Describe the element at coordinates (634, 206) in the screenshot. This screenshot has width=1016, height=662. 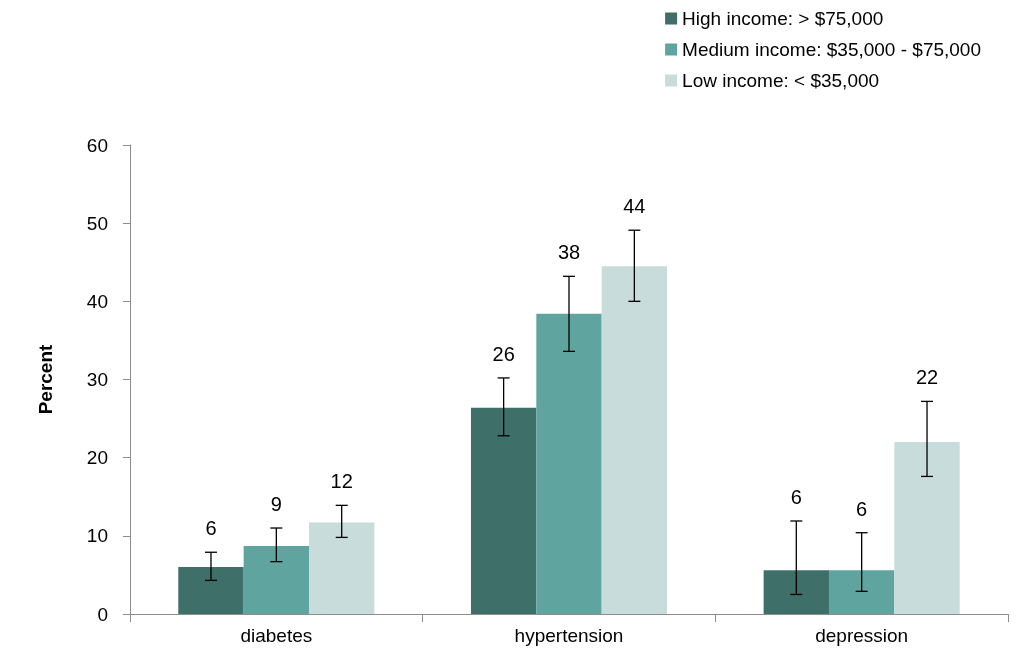
I see `data-label: 44` at that location.